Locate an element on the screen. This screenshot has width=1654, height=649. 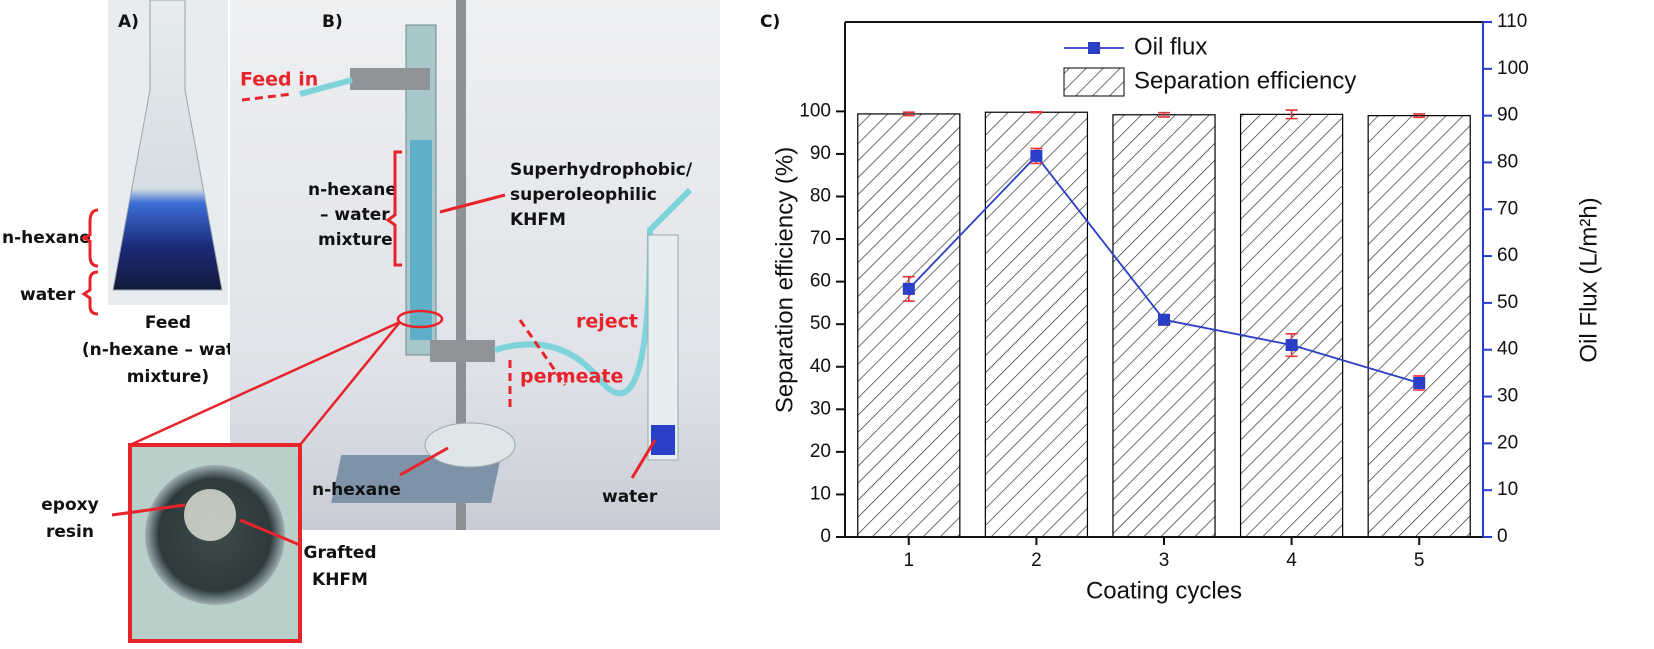
y-tick-label: 100 is located at coordinates (815, 110).